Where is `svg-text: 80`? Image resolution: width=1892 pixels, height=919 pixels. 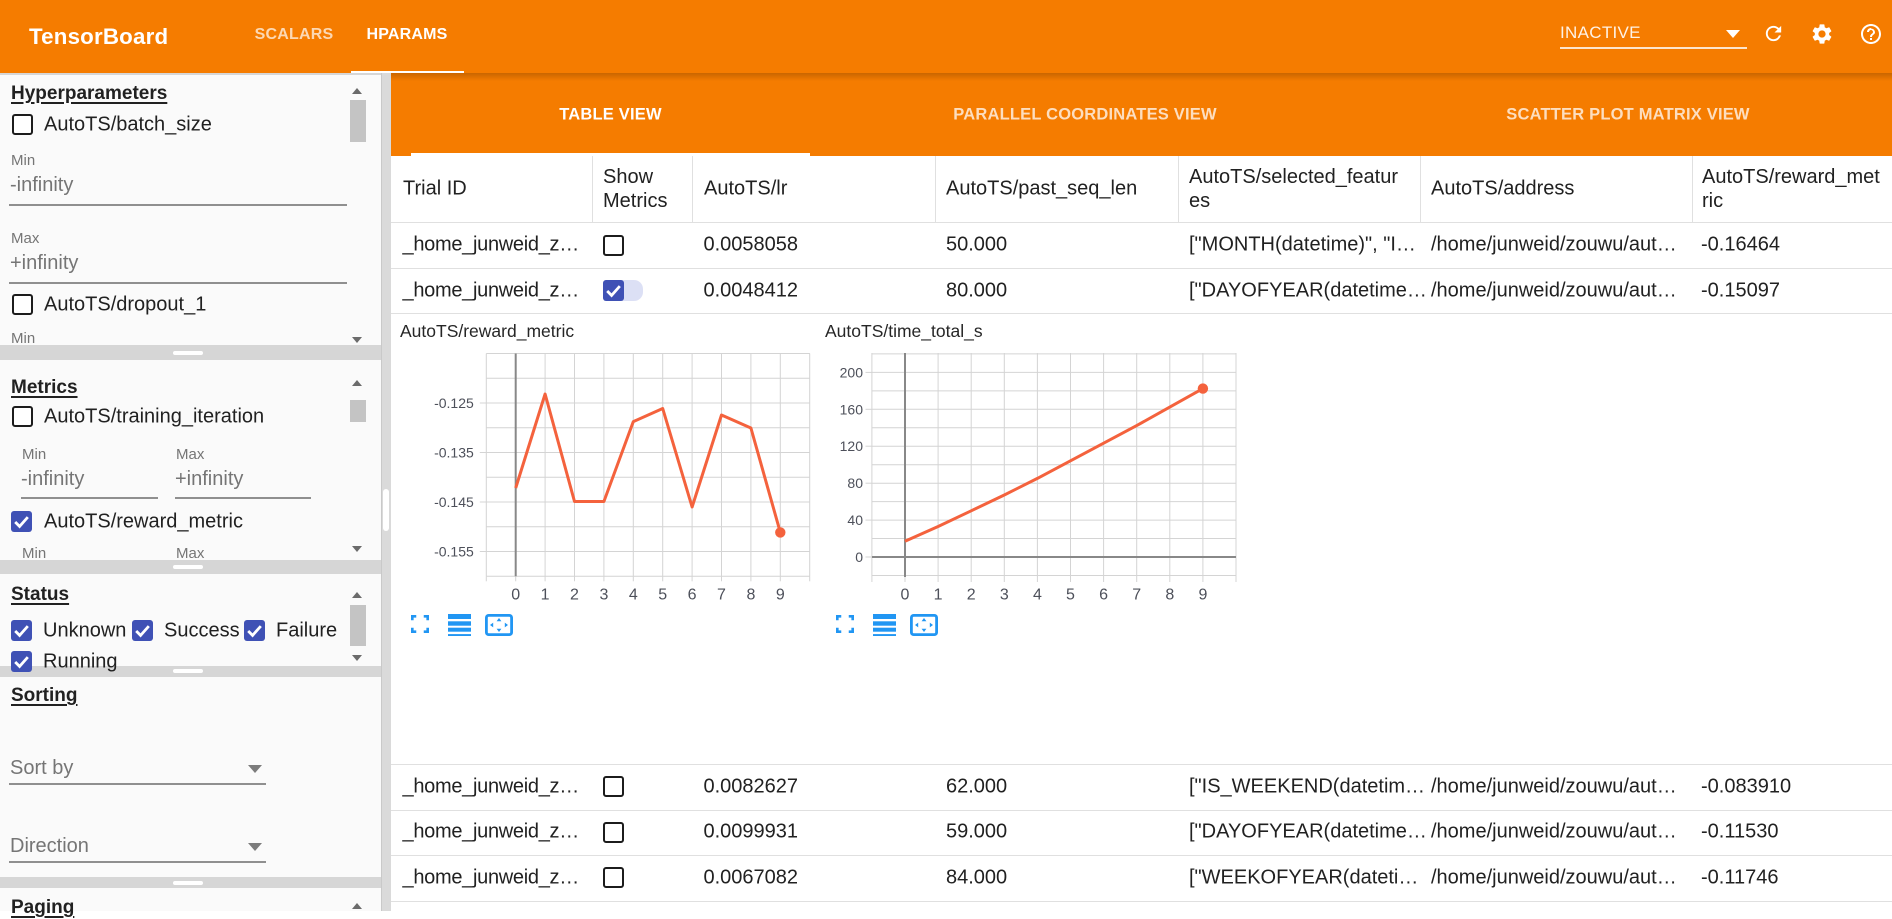 svg-text: 80 is located at coordinates (855, 483).